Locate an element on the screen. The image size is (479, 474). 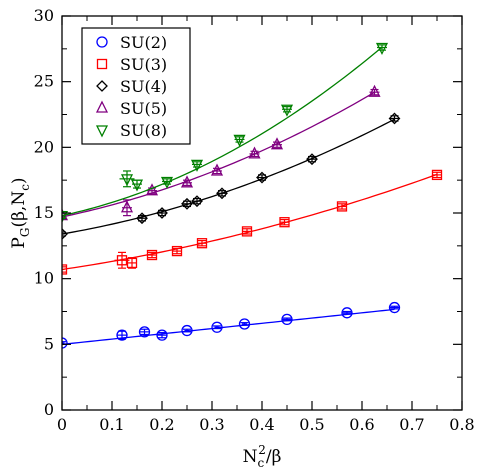
legend-label-su-3: SU(3) is located at coordinates (143, 64).